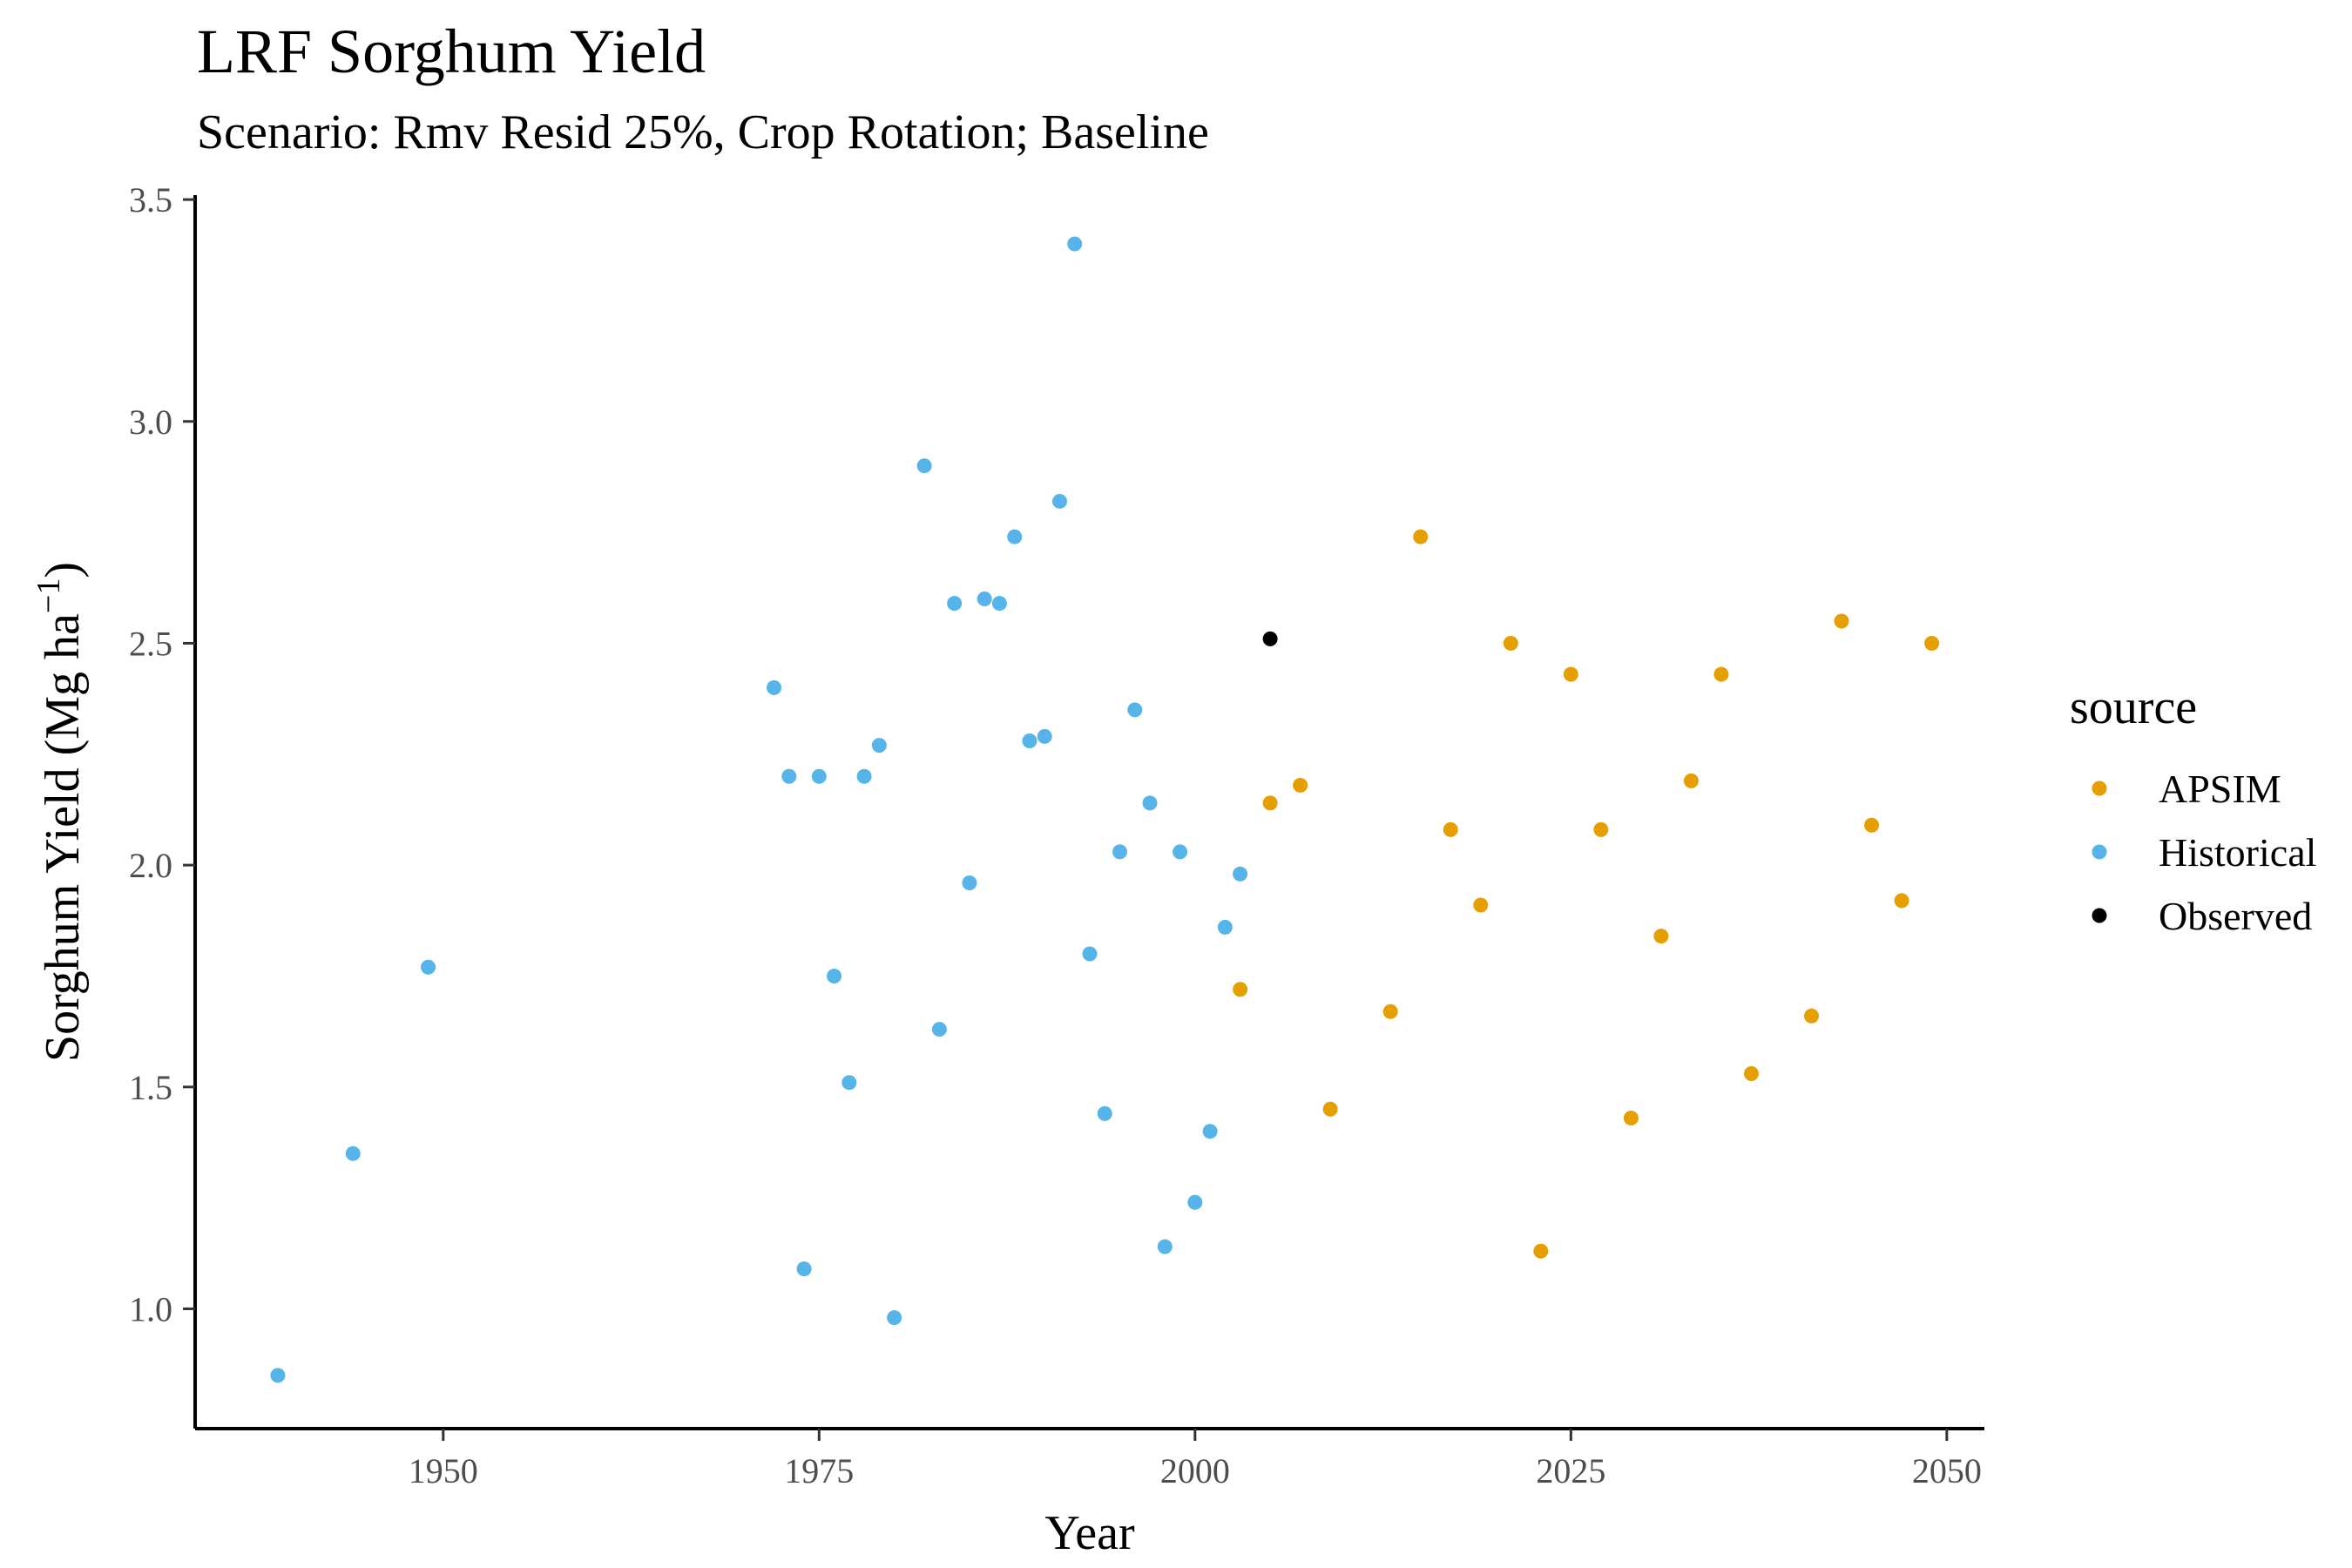 The height and width of the screenshot is (1568, 2352). I want to click on x-tick-label: 1950, so click(443, 1470).